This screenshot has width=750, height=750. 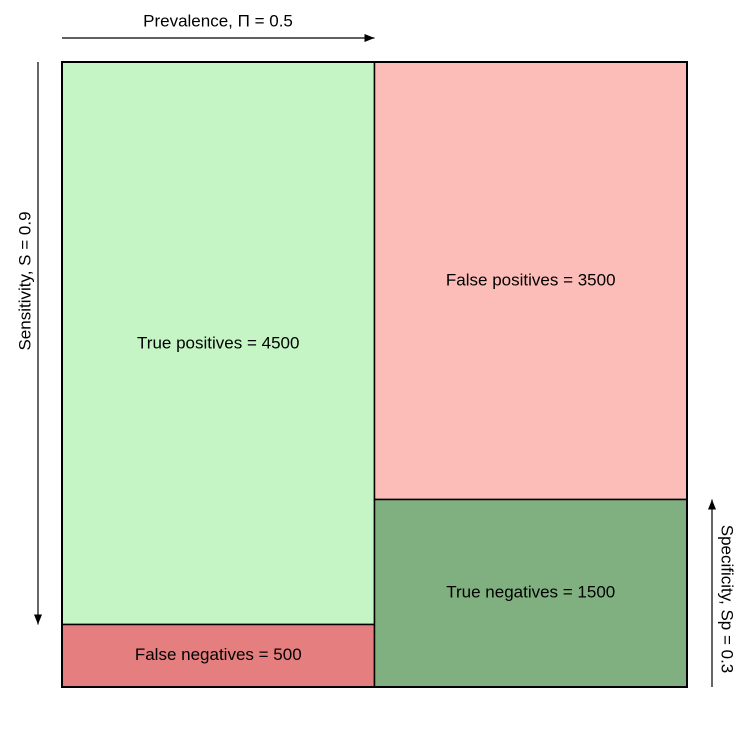 I want to click on true-negatives-label: True negatives = 1500, so click(x=530, y=592).